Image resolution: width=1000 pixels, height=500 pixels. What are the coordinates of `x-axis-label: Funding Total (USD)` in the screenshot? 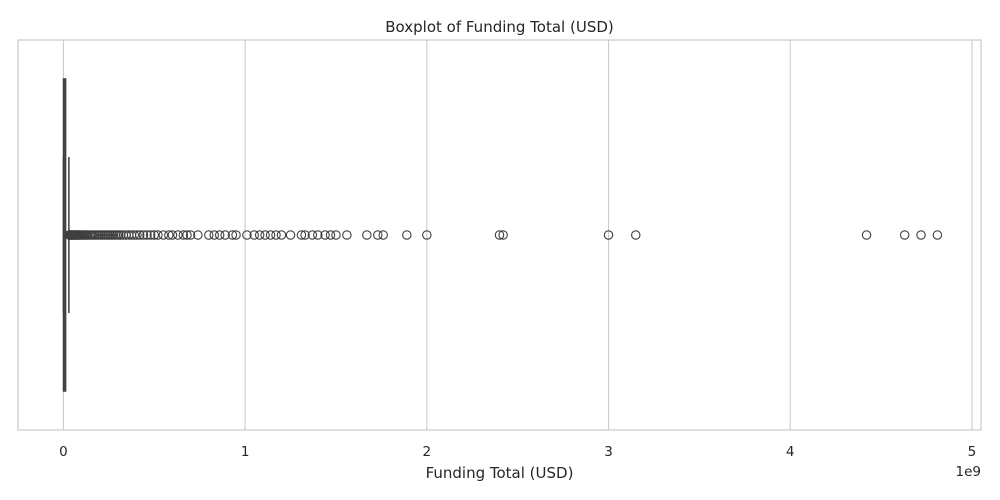 It's located at (500, 473).